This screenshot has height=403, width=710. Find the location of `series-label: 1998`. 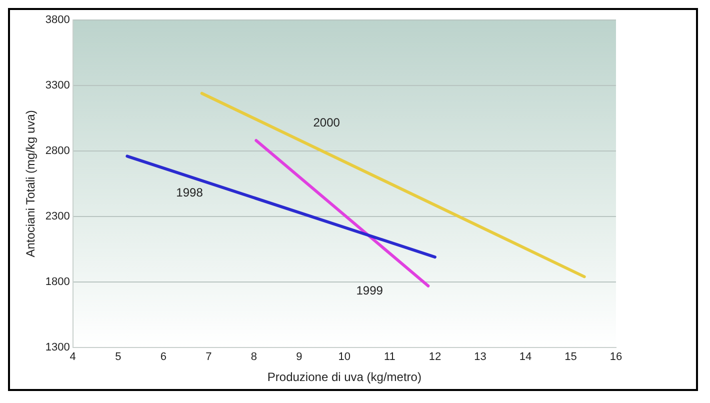

series-label: 1998 is located at coordinates (190, 192).